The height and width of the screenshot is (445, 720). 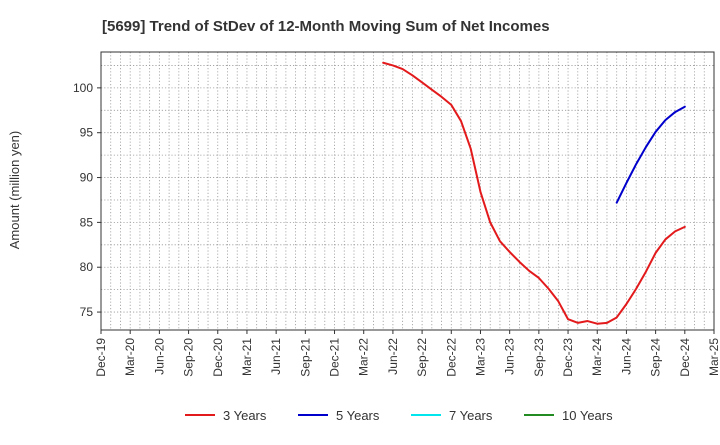 What do you see at coordinates (510, 356) in the screenshot?
I see `x-tick-label: Jun-23` at bounding box center [510, 356].